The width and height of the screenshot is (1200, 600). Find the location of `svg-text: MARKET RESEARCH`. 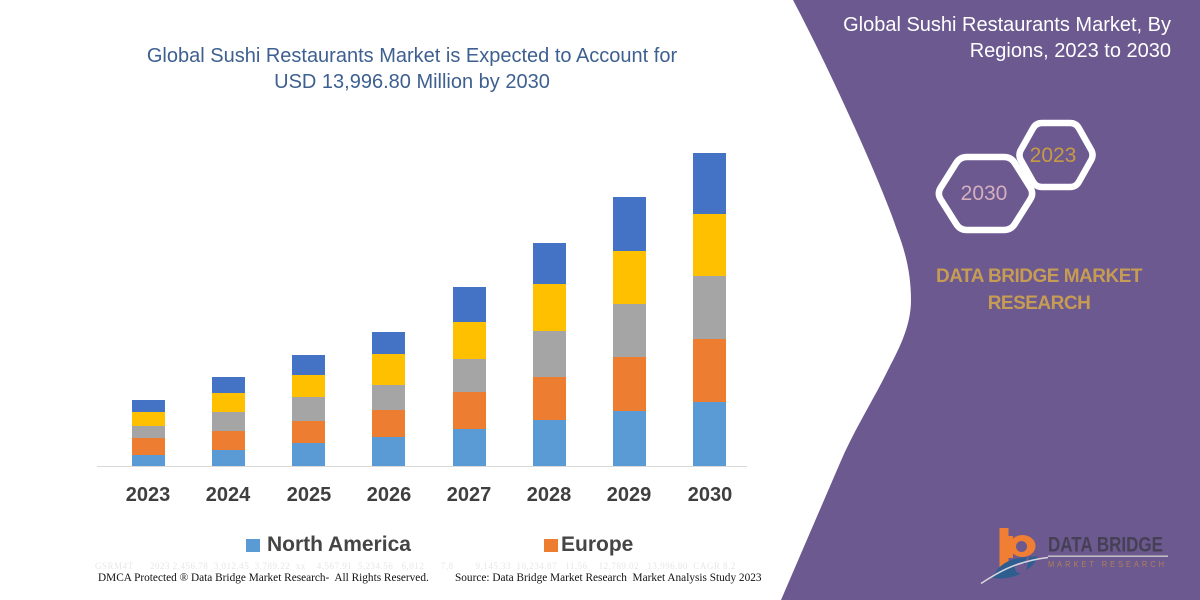

svg-text: MARKET RESEARCH is located at coordinates (1107, 564).